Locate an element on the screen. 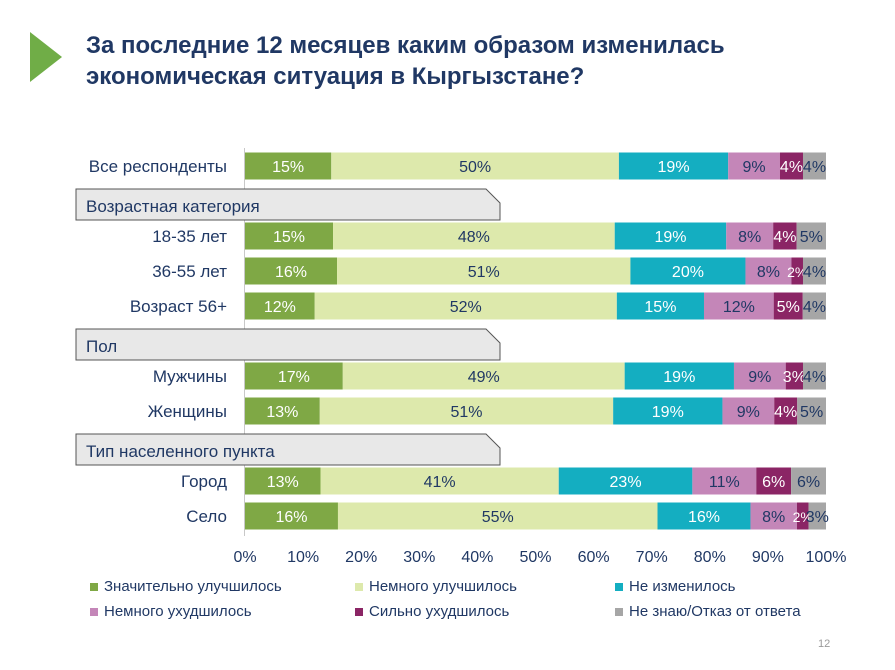 This screenshot has height=670, width=895. legend-label: Не изменилось is located at coordinates (682, 586).